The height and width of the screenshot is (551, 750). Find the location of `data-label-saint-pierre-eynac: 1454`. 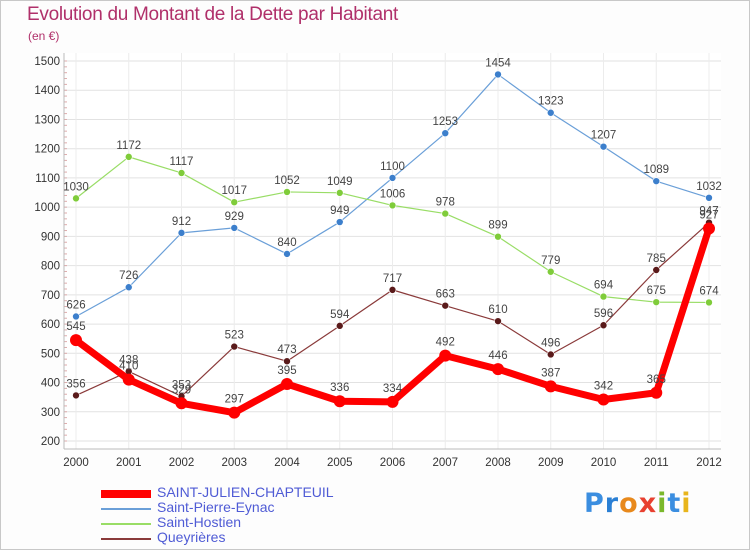

data-label-saint-pierre-eynac: 1454 is located at coordinates (498, 63).